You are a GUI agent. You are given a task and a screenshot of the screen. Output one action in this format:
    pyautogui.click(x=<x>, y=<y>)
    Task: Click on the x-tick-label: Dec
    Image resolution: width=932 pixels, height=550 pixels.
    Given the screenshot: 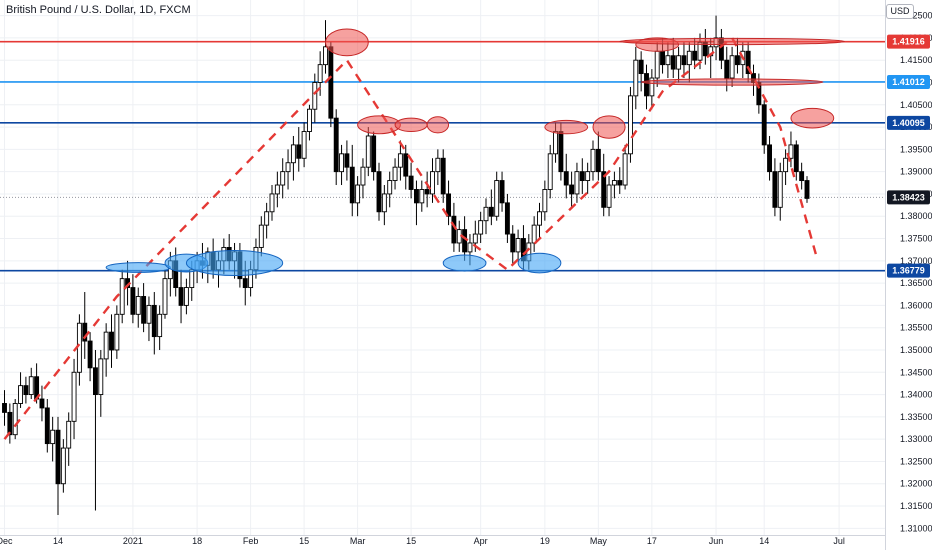 What is the action you would take?
    pyautogui.click(x=6, y=541)
    